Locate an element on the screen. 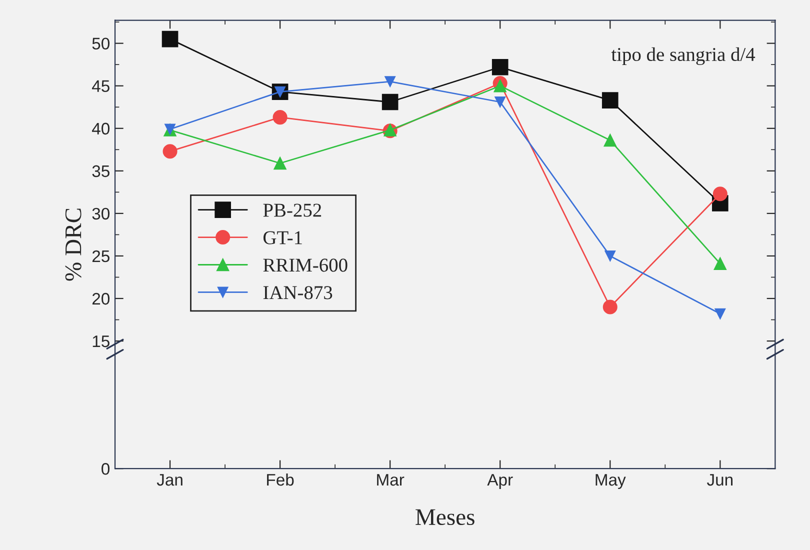 Image resolution: width=810 pixels, height=550 pixels. y-axis-title: % DRC is located at coordinates (73, 244).